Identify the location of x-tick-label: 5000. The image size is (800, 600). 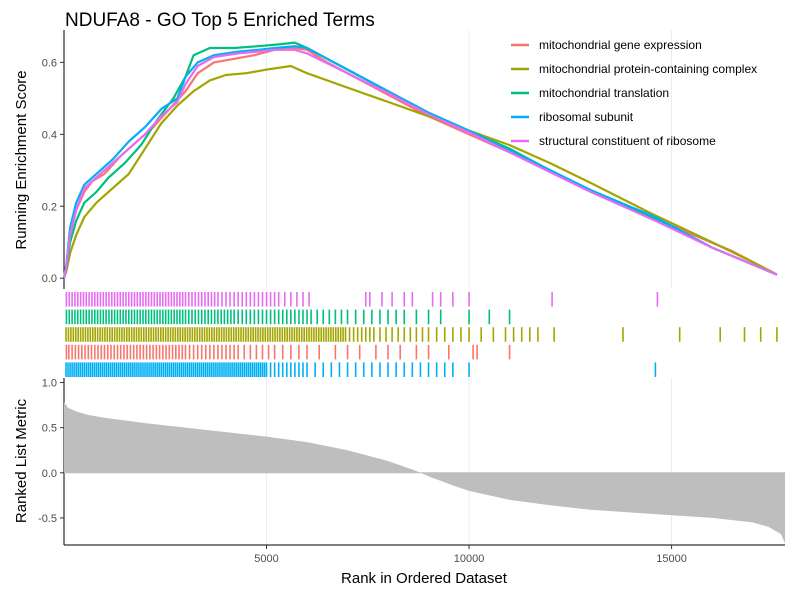
(266, 559).